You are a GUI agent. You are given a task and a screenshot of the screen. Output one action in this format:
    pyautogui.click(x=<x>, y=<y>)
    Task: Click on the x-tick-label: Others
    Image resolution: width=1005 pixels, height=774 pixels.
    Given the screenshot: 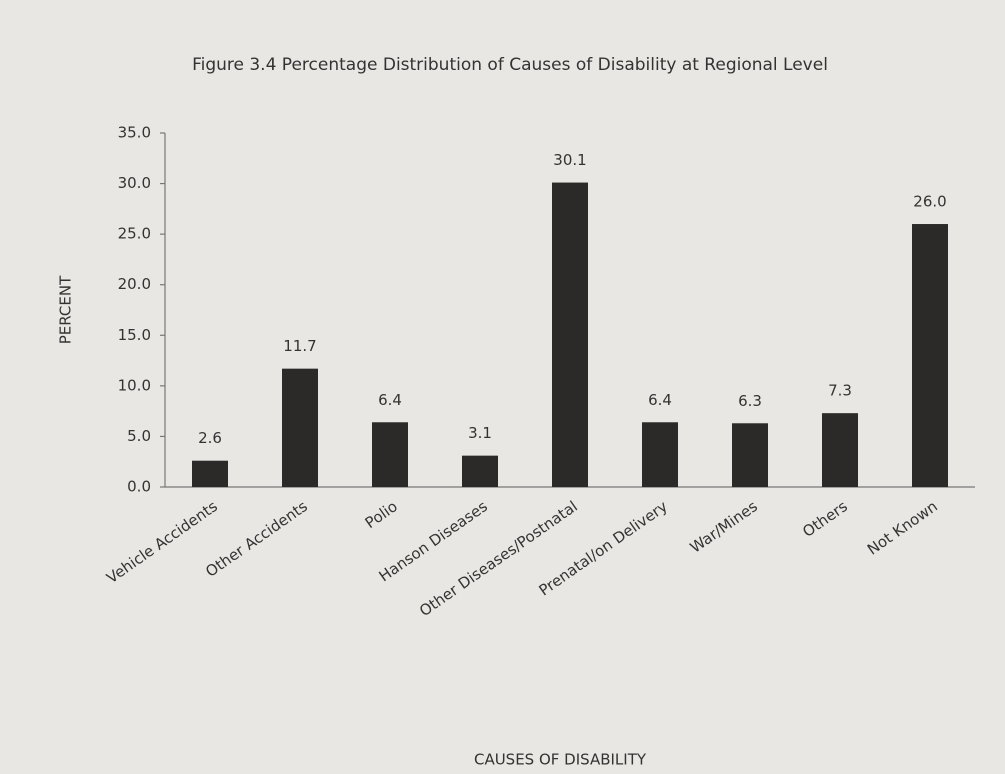 What is the action you would take?
    pyautogui.click(x=825, y=519)
    